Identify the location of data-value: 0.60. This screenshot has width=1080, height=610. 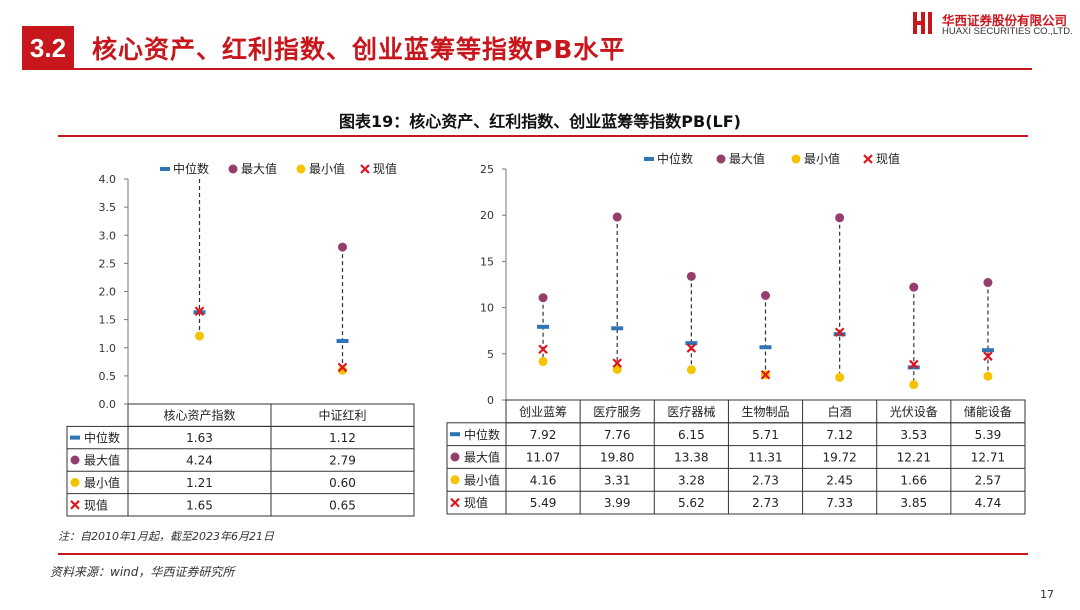
(342, 483).